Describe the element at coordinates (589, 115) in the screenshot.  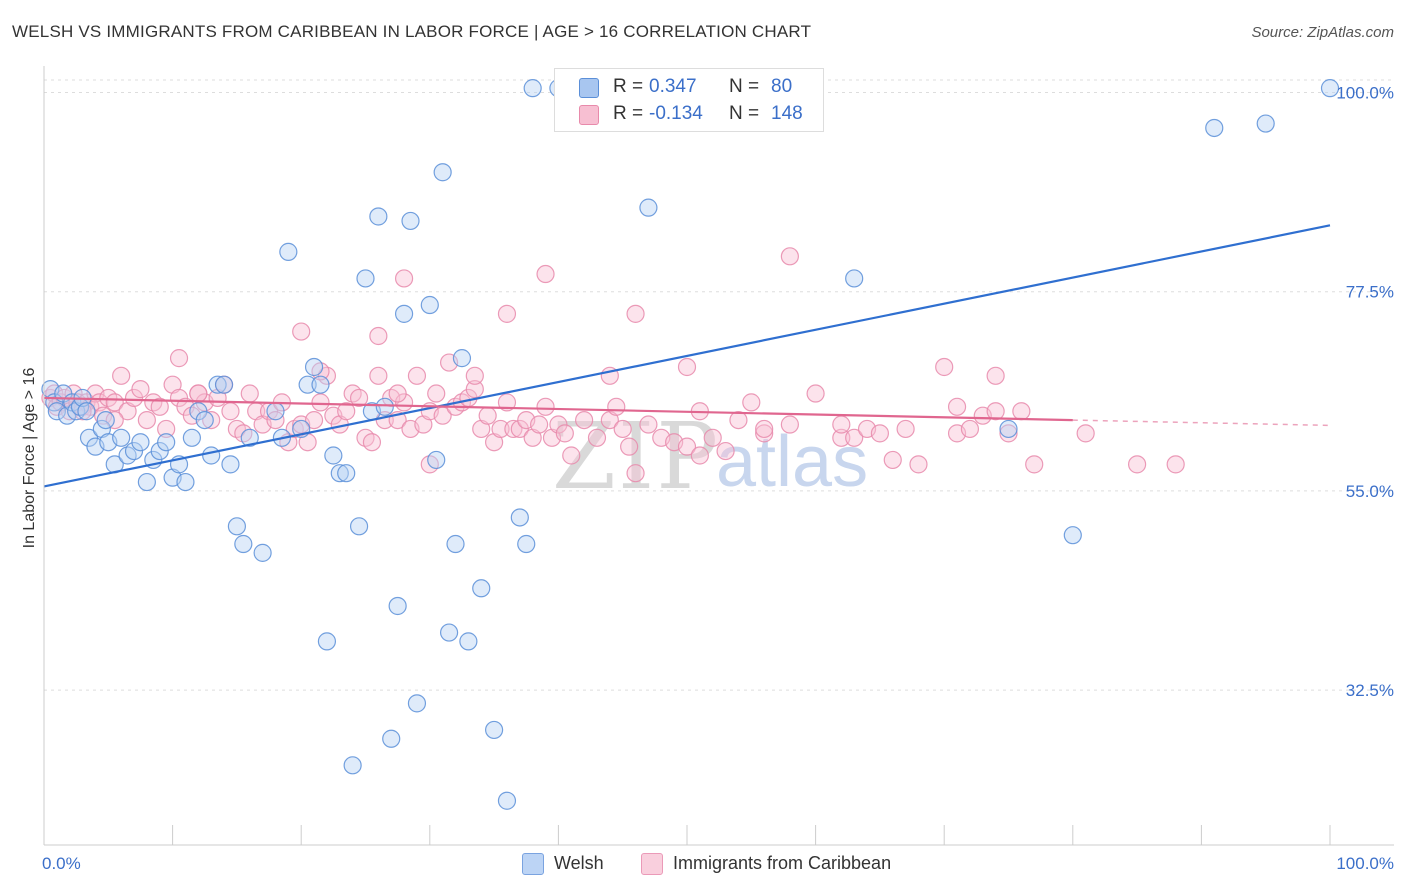
I see `legend-swatch-caribbean` at that location.